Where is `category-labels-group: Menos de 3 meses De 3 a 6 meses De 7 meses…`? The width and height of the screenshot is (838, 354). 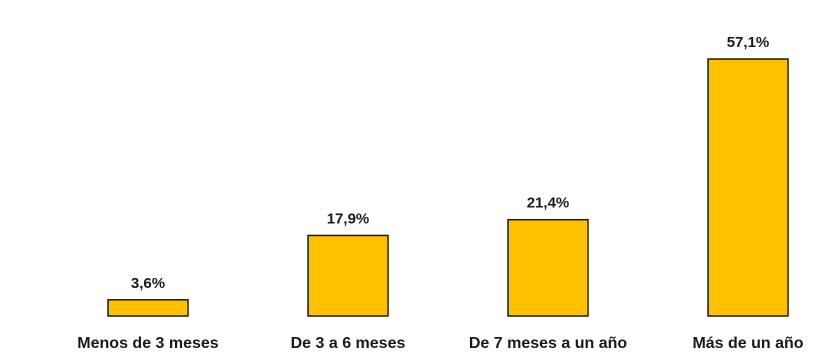 category-labels-group: Menos de 3 meses De 3 a 6 meses De 7 meses… is located at coordinates (440, 343).